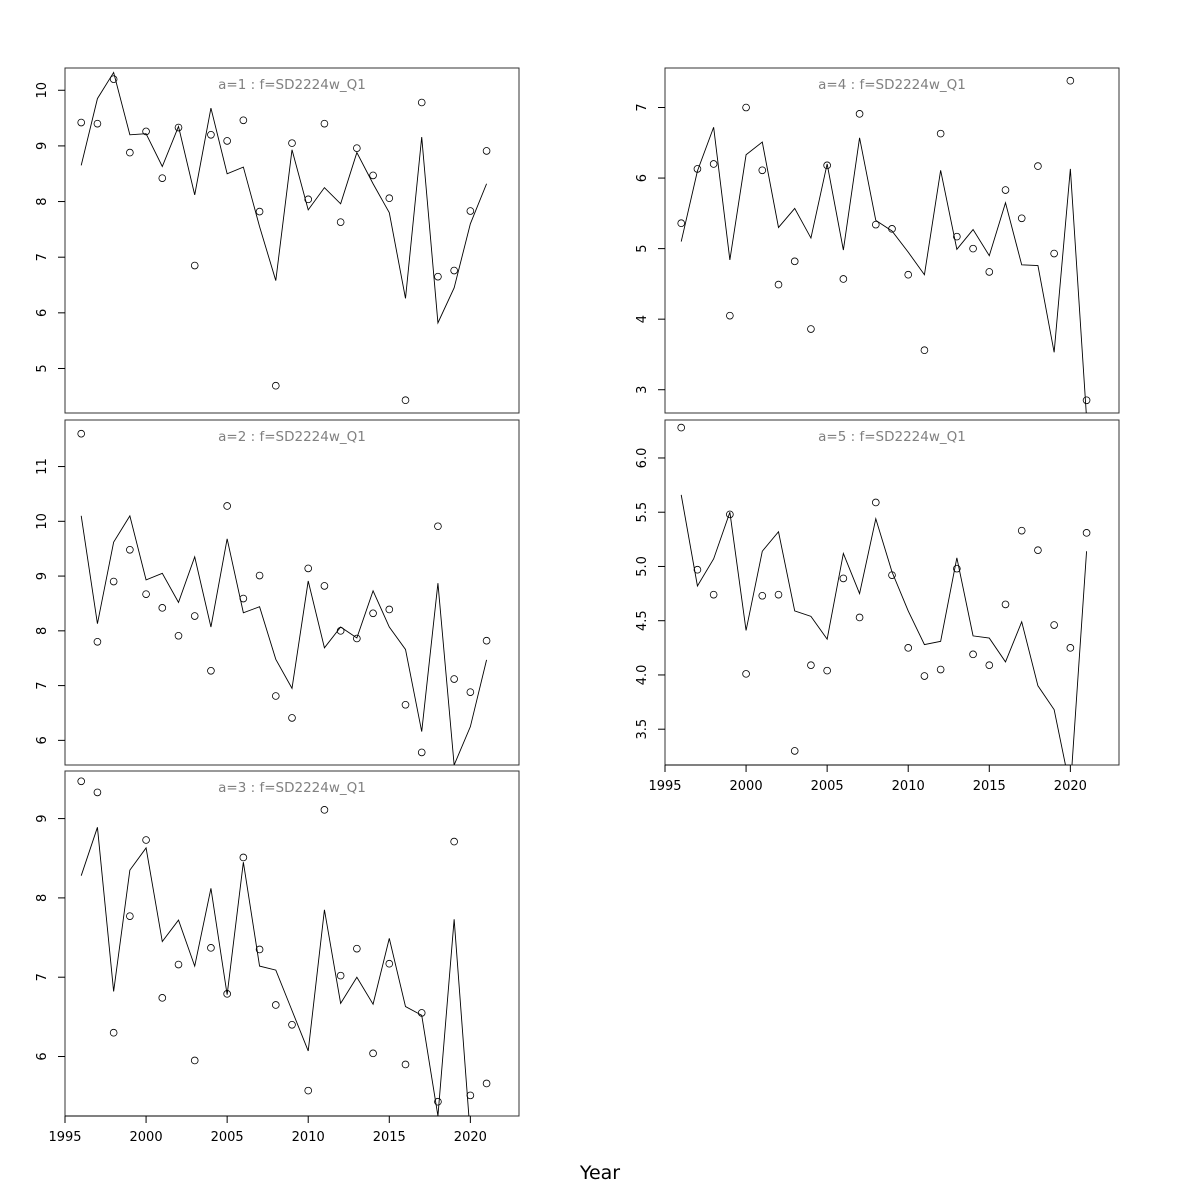 The height and width of the screenshot is (1200, 1200). What do you see at coordinates (642, 458) in the screenshot?
I see `y-tick-label: 6.0` at bounding box center [642, 458].